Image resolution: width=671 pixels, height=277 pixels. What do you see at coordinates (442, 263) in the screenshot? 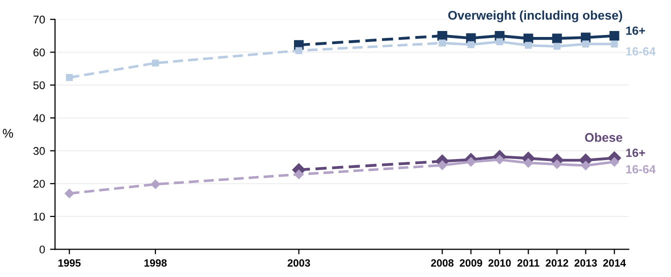
I see `x-tick-label: 2008` at bounding box center [442, 263].